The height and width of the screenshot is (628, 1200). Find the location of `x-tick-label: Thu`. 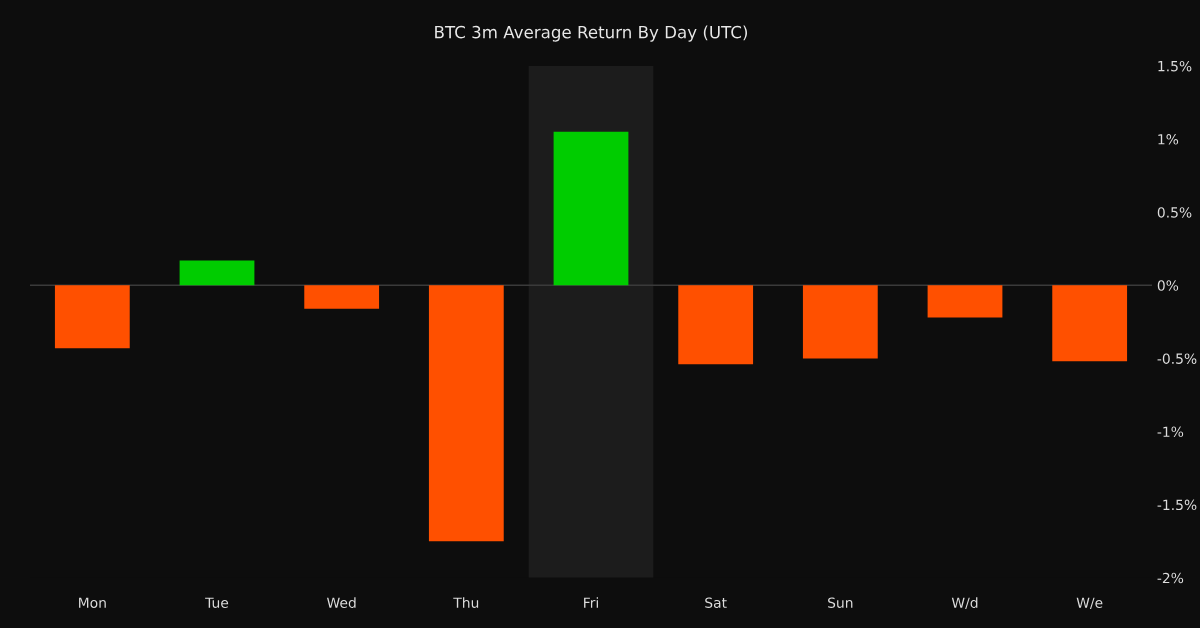

x-tick-label: Thu is located at coordinates (466, 602).